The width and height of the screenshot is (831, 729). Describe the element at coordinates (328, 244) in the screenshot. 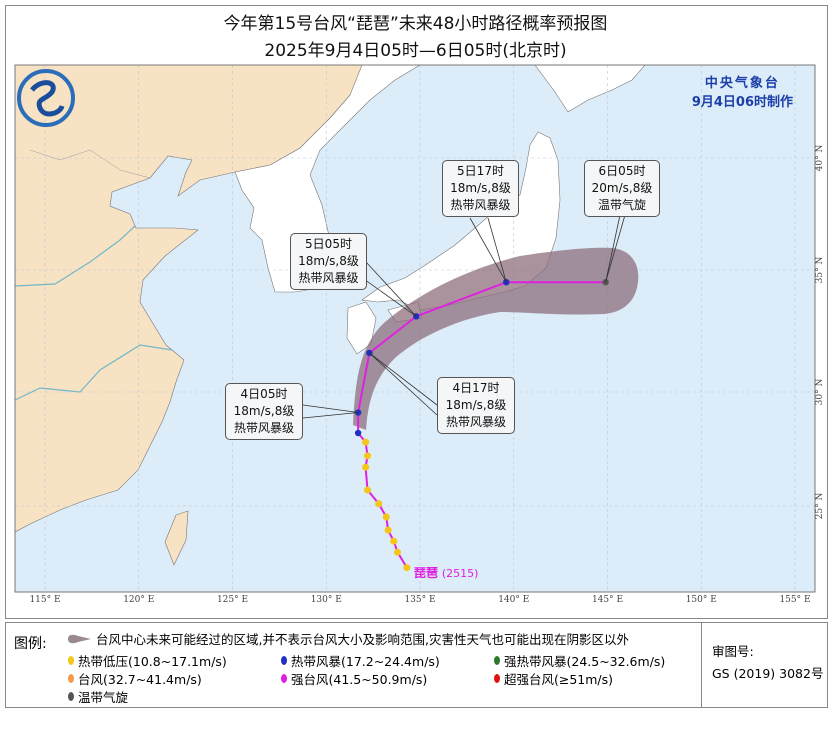

I see `callout-time: 5日05时` at that location.